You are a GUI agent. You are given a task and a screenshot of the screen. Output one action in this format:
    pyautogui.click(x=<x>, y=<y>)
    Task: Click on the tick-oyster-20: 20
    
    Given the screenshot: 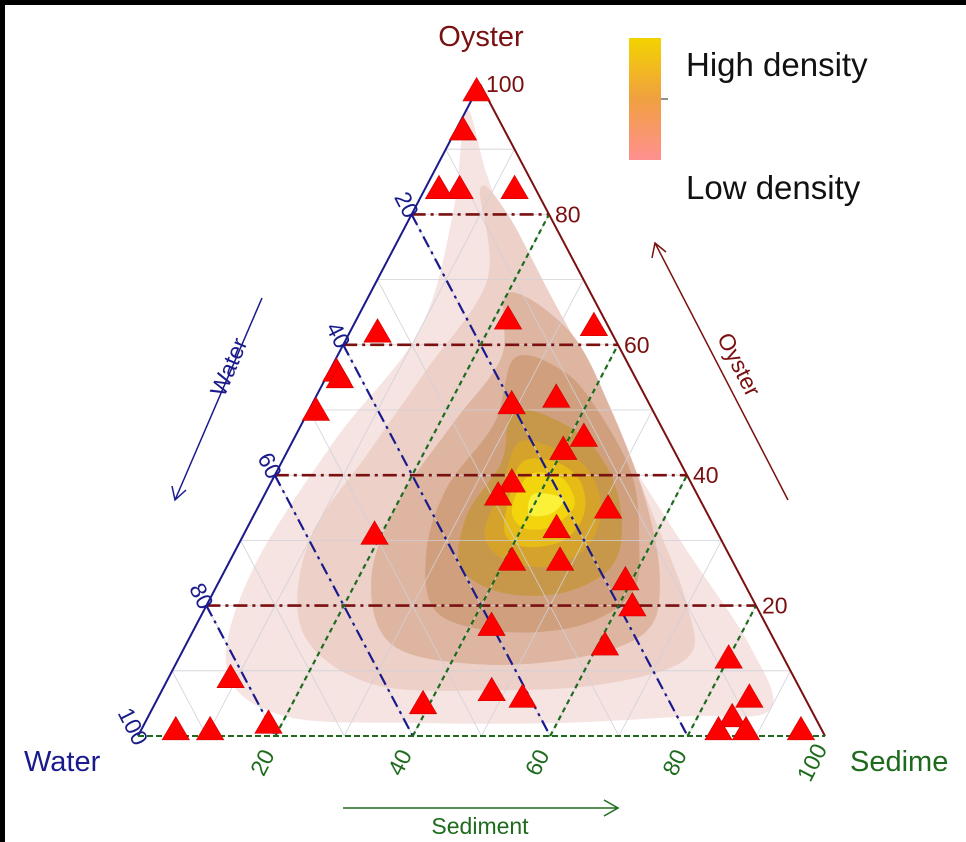 What is the action you would take?
    pyautogui.click(x=775, y=606)
    